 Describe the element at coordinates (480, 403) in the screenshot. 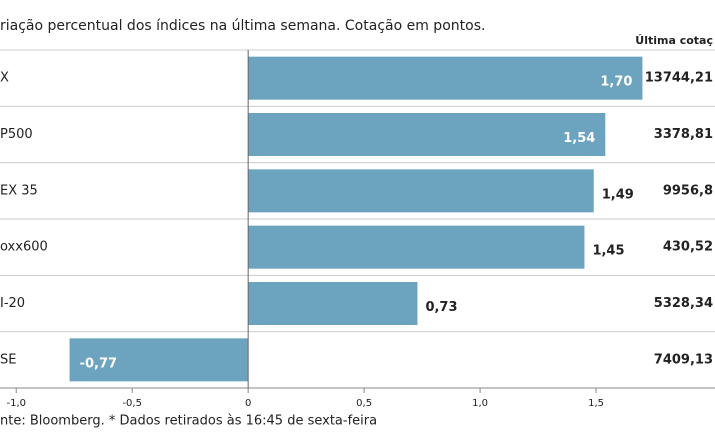

I see `x-tick-label: 1,0` at that location.